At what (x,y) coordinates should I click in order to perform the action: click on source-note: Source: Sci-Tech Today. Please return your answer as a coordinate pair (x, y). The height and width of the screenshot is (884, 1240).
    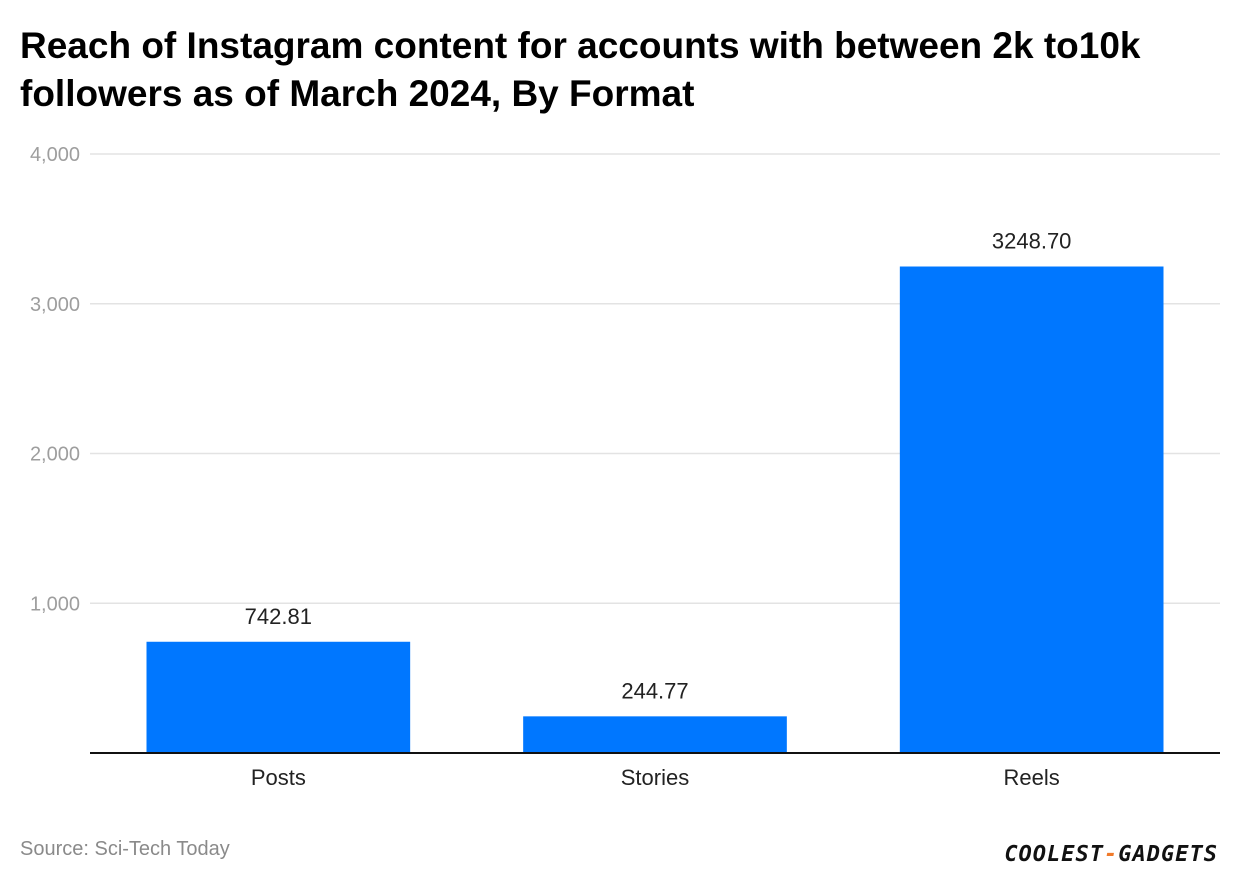
    Looking at the image, I should click on (125, 849).